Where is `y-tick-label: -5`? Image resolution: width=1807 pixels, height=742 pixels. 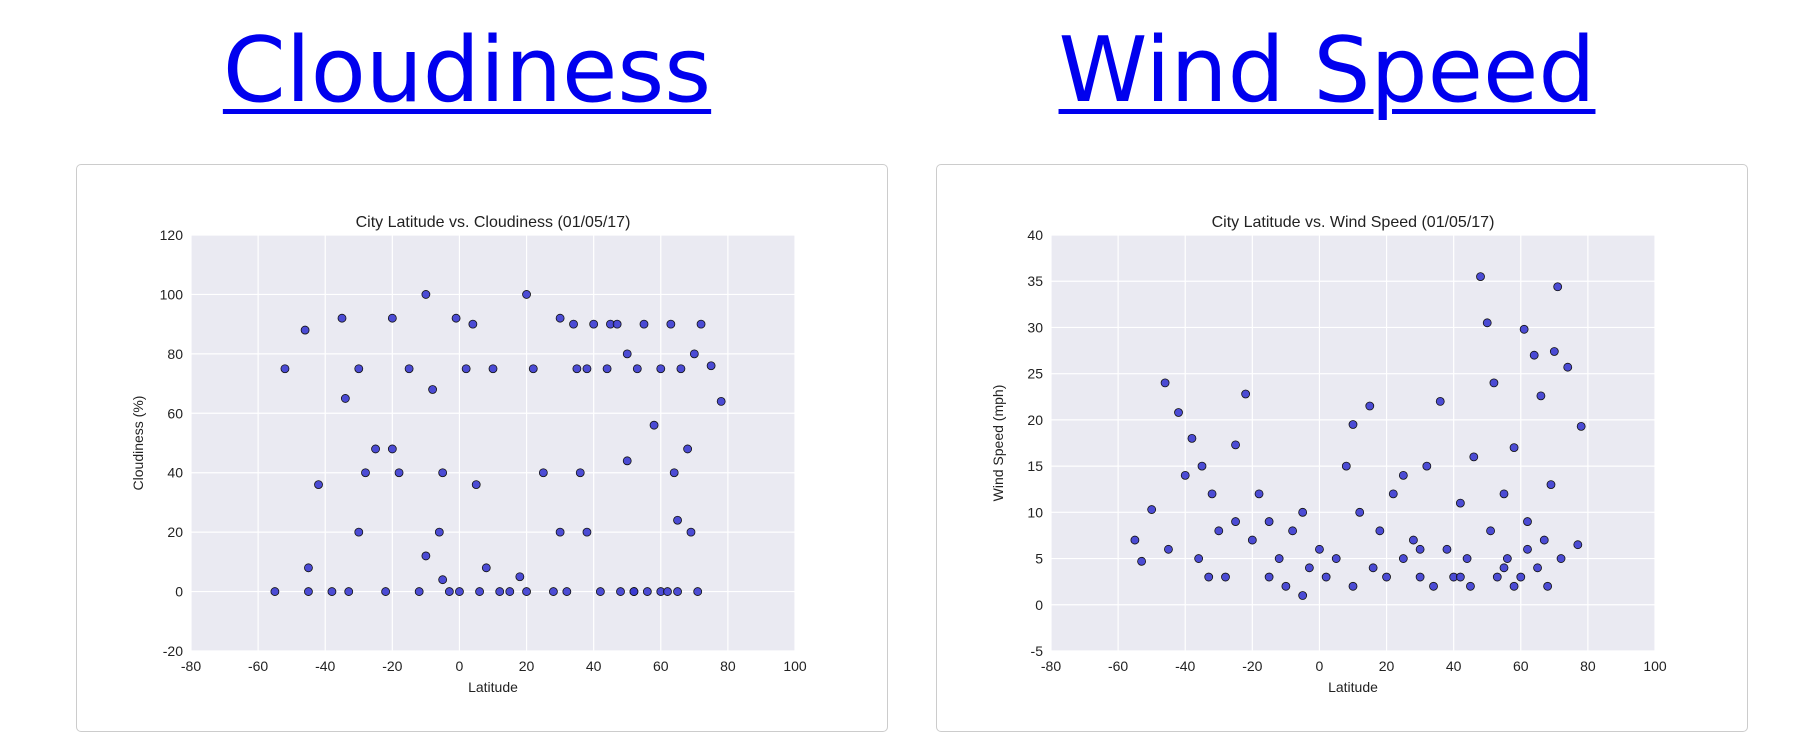
y-tick-label: -5 is located at coordinates (1037, 651).